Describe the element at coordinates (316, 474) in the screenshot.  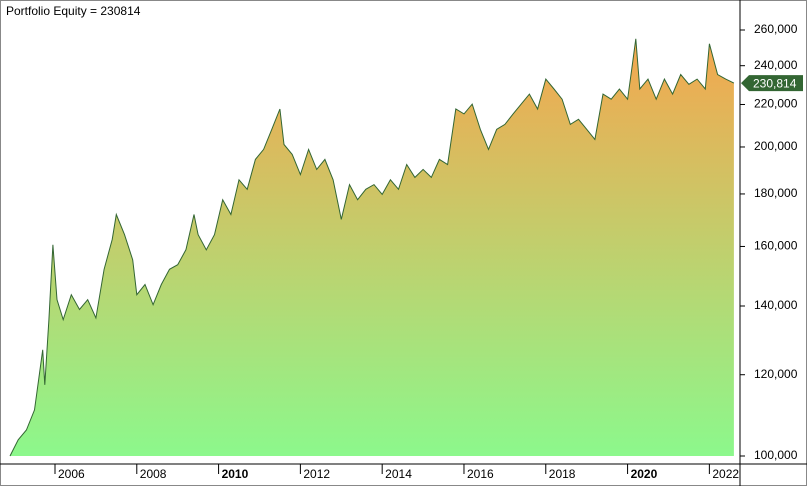
I see `x-tick-label: 2012` at that location.